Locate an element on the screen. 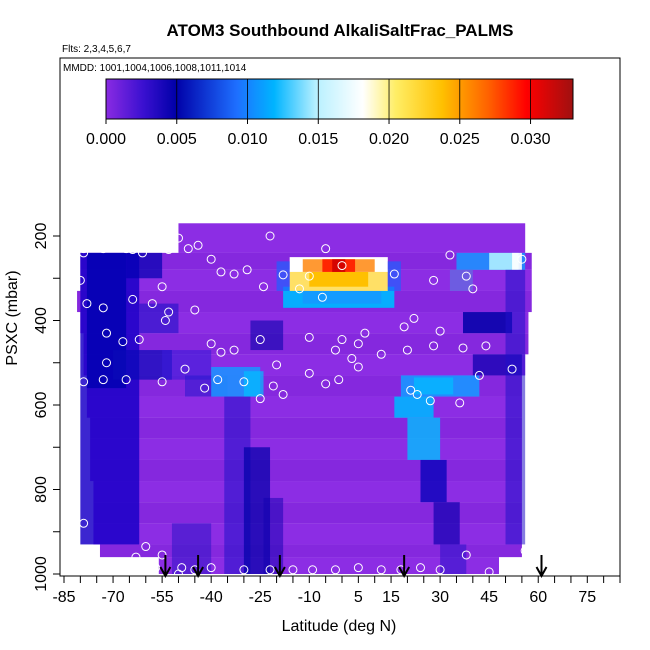 The image size is (650, 650). x-tick-label: 30 is located at coordinates (440, 597).